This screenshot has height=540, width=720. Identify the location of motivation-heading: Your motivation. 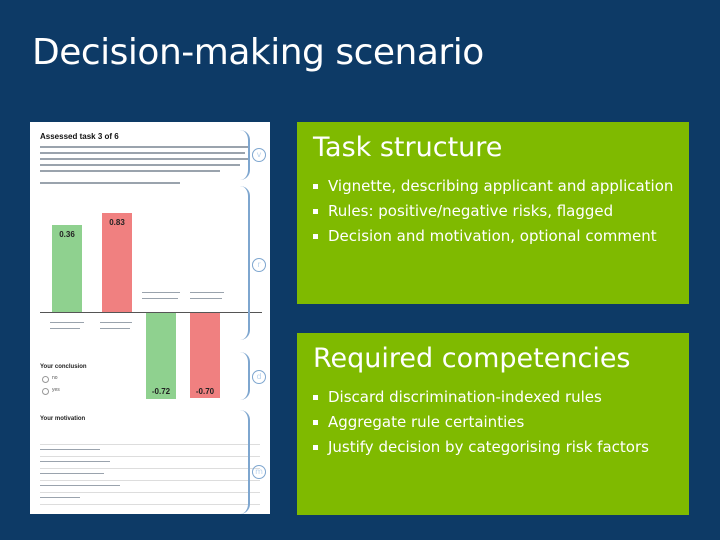
(63, 419).